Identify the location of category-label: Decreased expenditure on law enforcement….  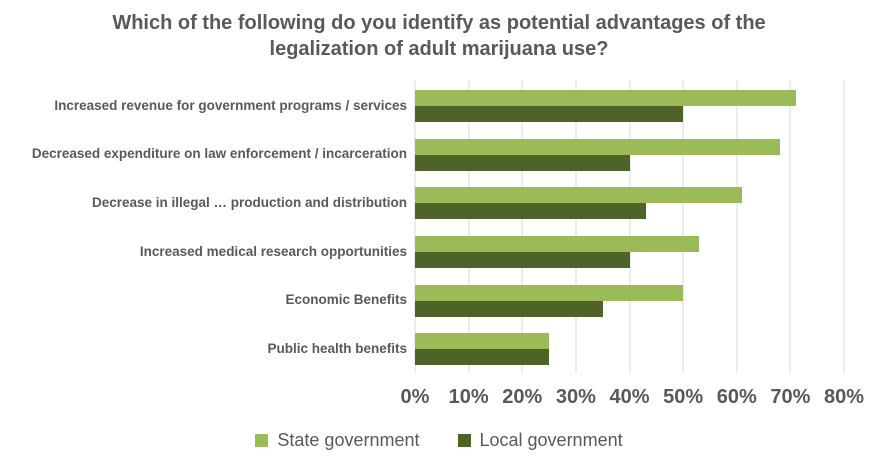
(219, 154).